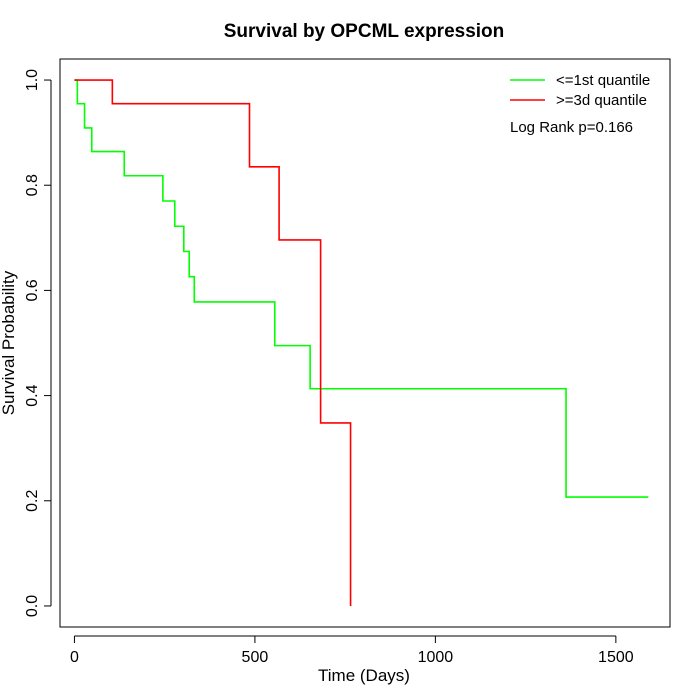 The image size is (700, 700). Describe the element at coordinates (603, 80) in the screenshot. I see `legend-label-1: <=1st quantile` at that location.